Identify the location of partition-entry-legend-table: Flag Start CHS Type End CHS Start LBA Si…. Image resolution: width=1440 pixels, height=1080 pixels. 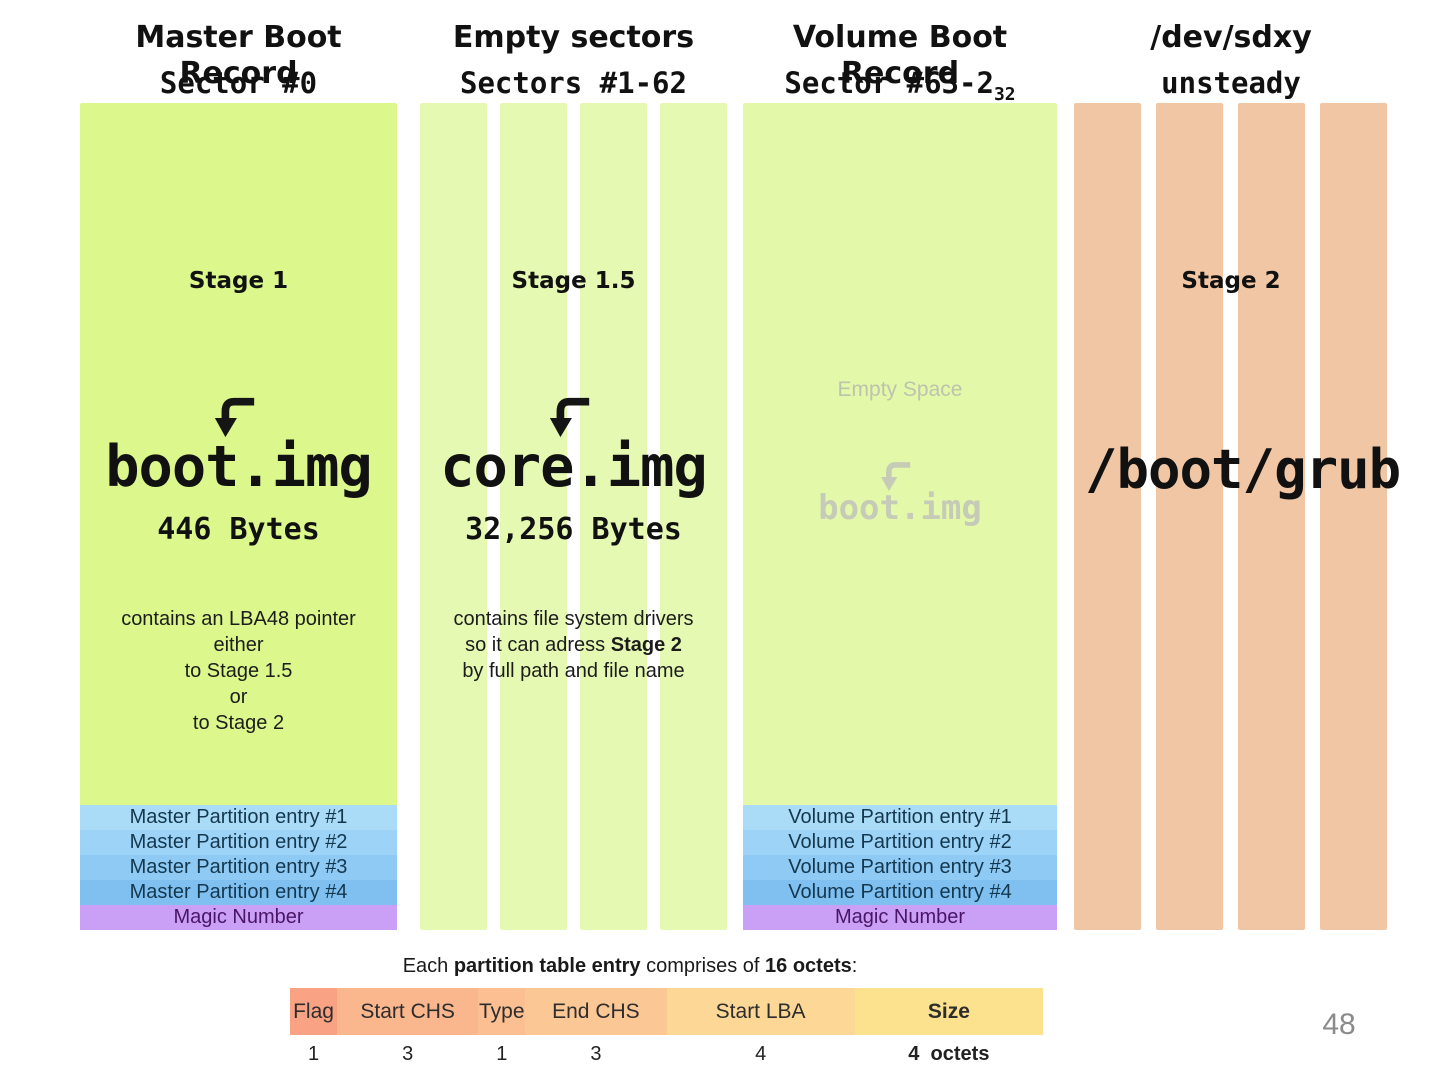
(666, 1011).